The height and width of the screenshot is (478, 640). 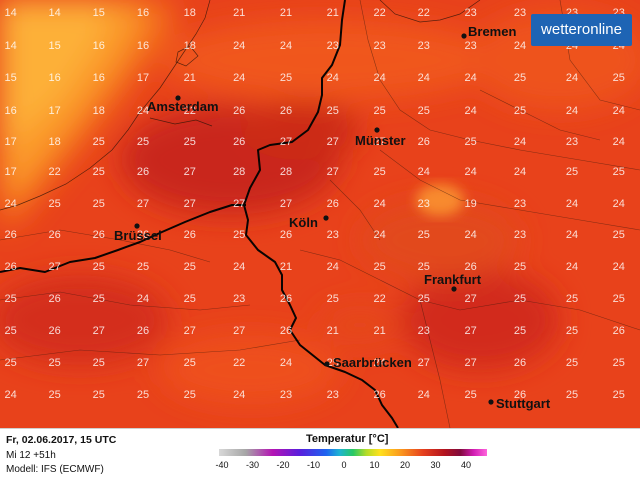 I want to click on city-label: Frankfurt, so click(x=453, y=279).